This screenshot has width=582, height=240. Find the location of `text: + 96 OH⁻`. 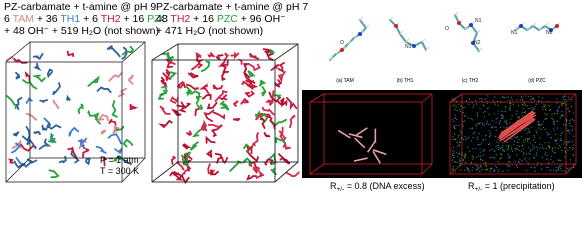

text: + 96 OH⁻ is located at coordinates (262, 19).